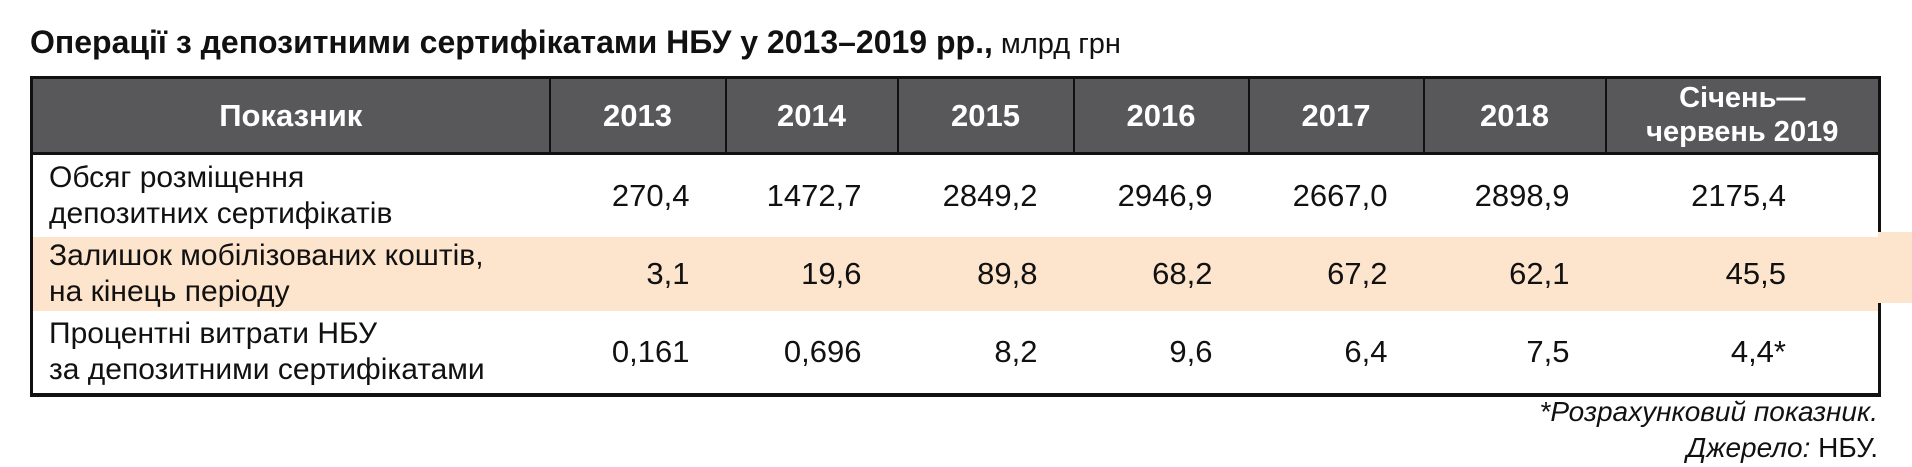 Image resolution: width=1912 pixels, height=467 pixels. I want to click on cell-value: 0,696, so click(822, 351).